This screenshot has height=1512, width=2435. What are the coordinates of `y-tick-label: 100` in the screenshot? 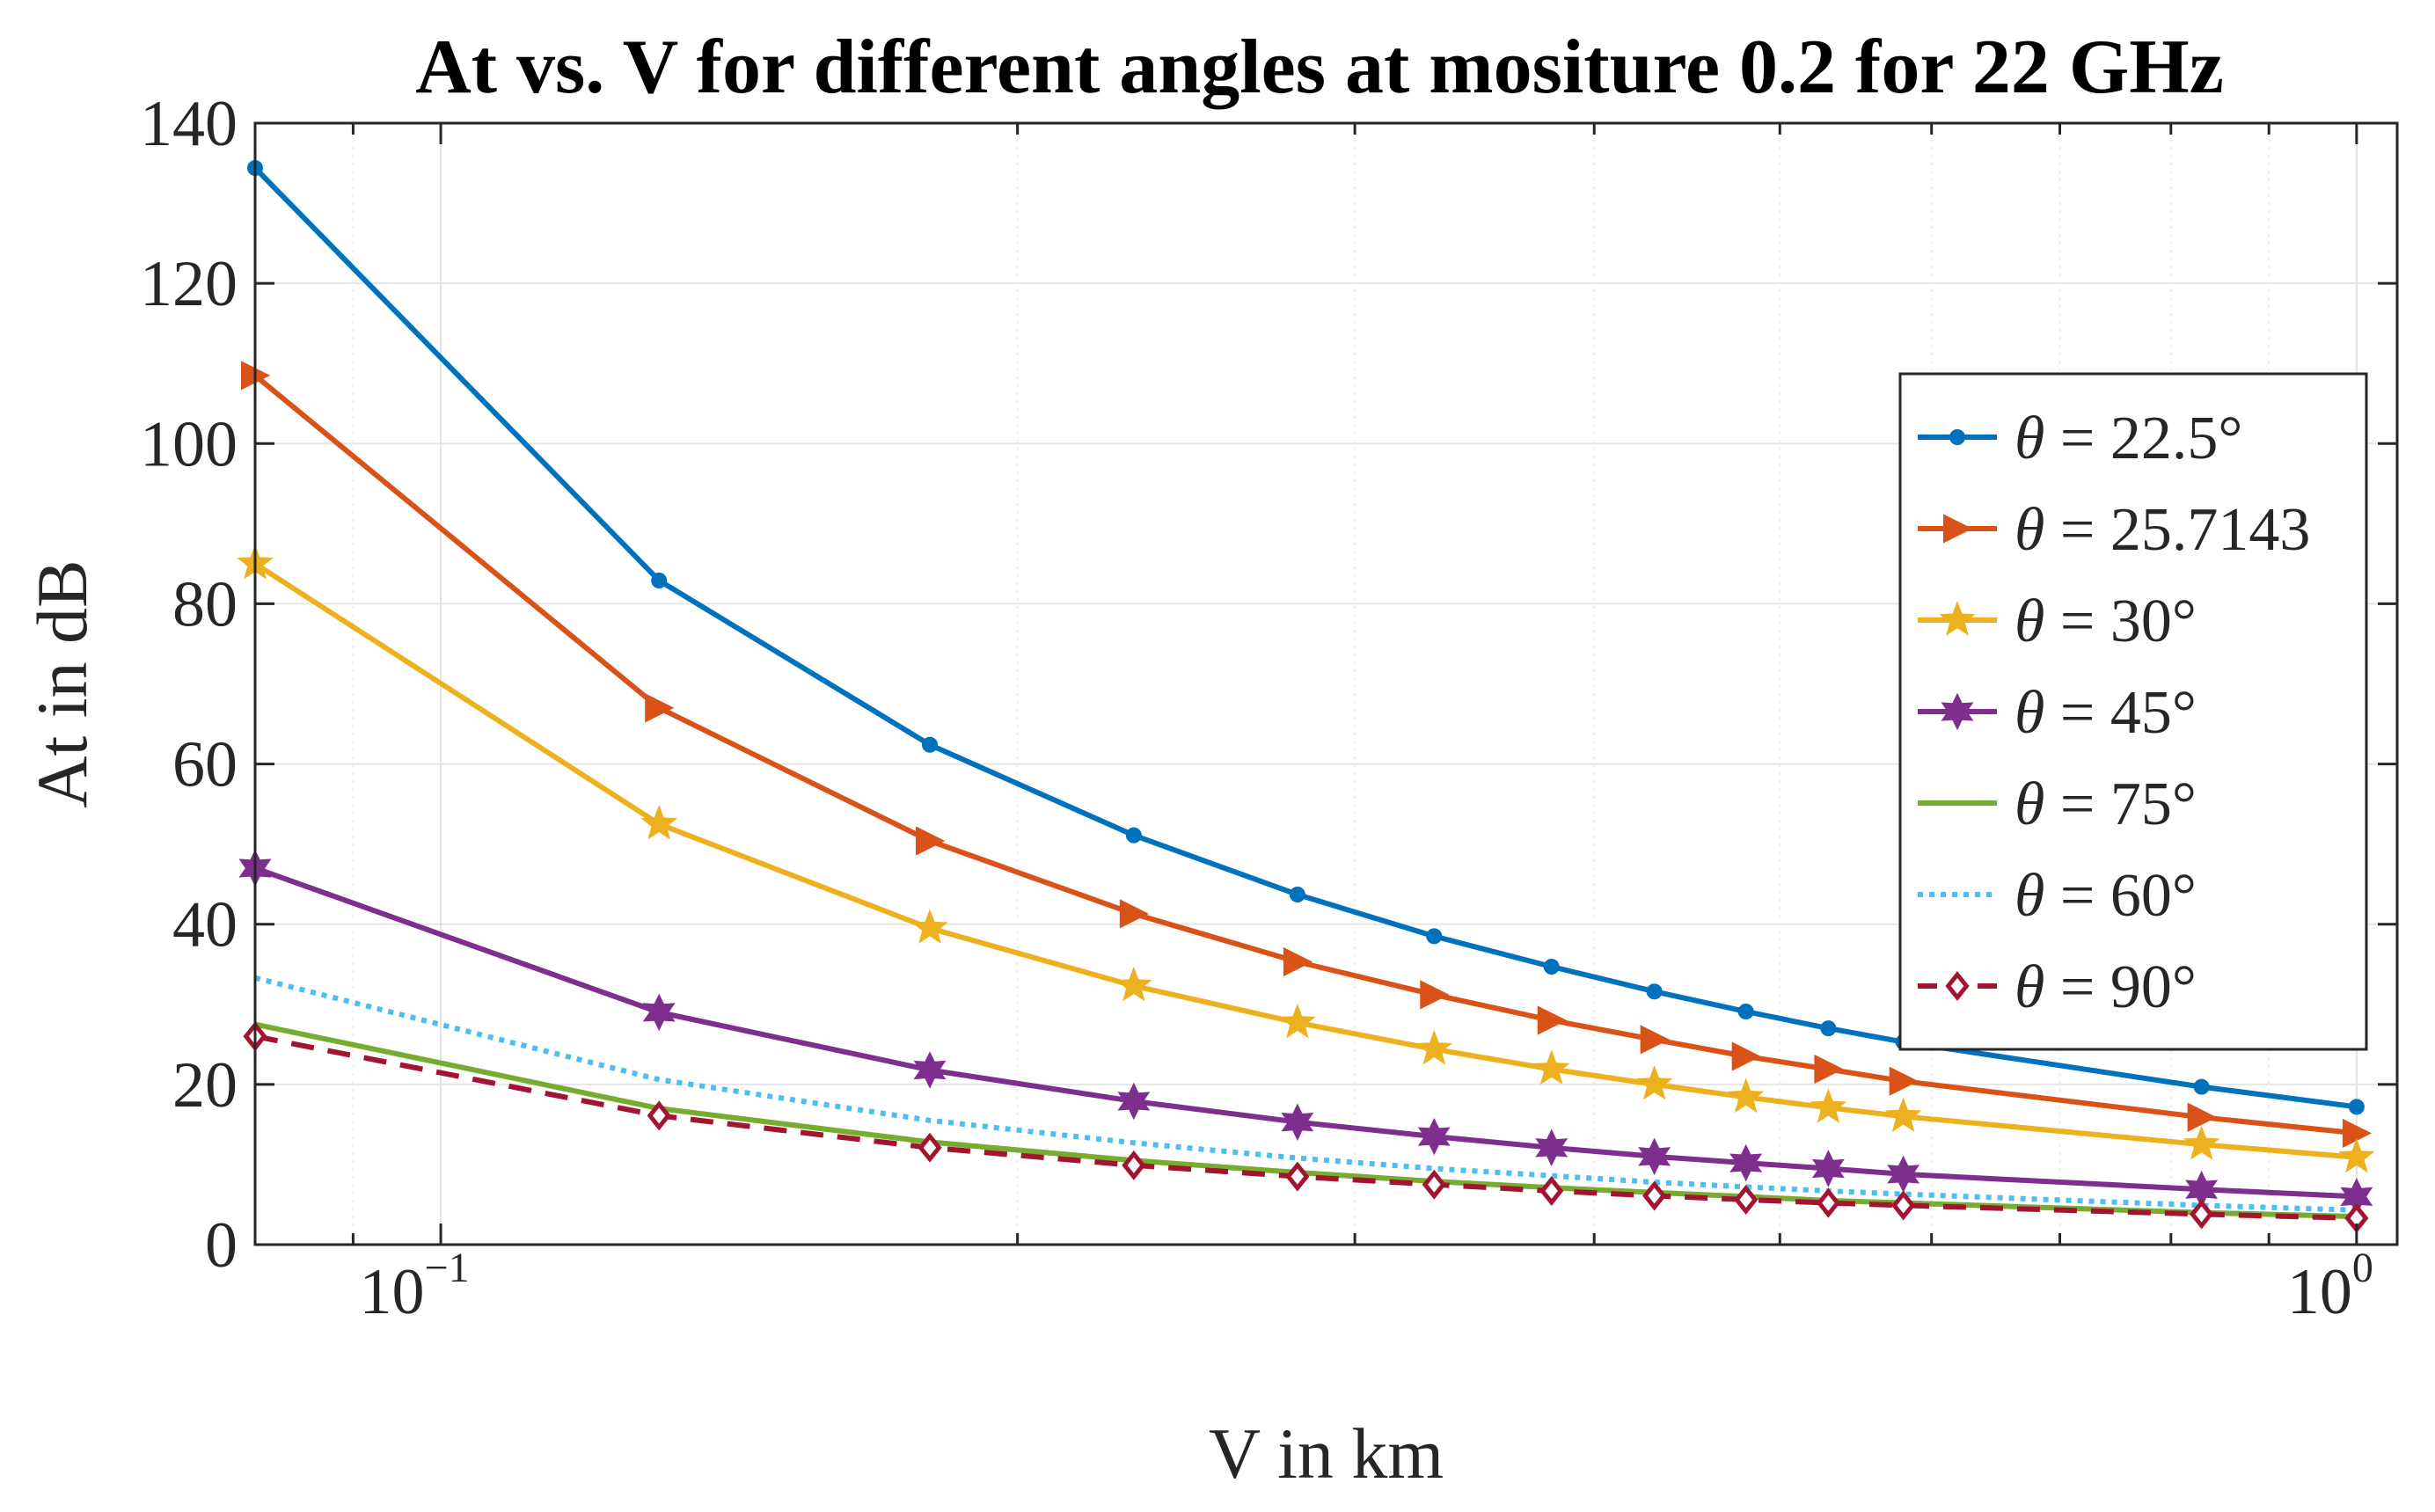 It's located at (189, 444).